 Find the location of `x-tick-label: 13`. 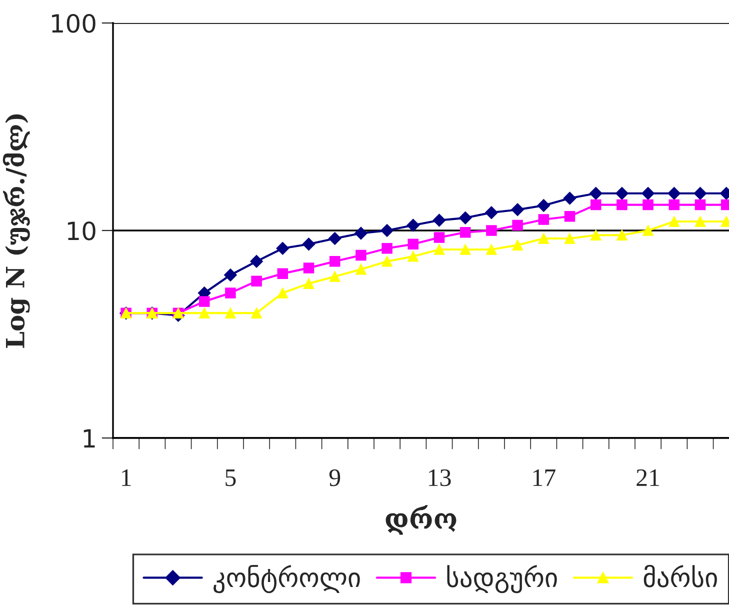

x-tick-label: 13 is located at coordinates (439, 477).